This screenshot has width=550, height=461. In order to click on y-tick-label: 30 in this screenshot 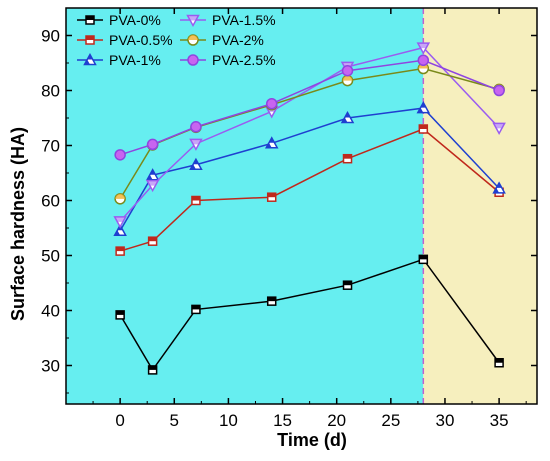, I will do `click(50, 366)`.